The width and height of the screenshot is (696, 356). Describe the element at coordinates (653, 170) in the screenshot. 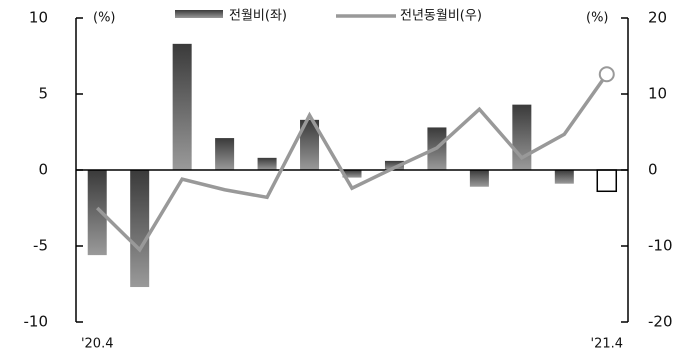

I see `y2-tick-label: 0` at that location.